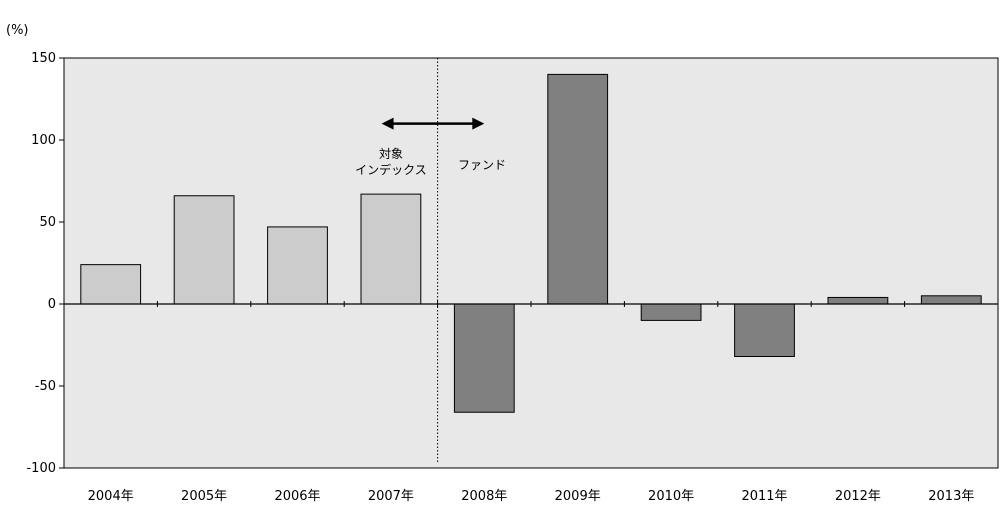 This screenshot has height=513, width=1003. I want to click on x-tick-label: 2005年, so click(204, 496).